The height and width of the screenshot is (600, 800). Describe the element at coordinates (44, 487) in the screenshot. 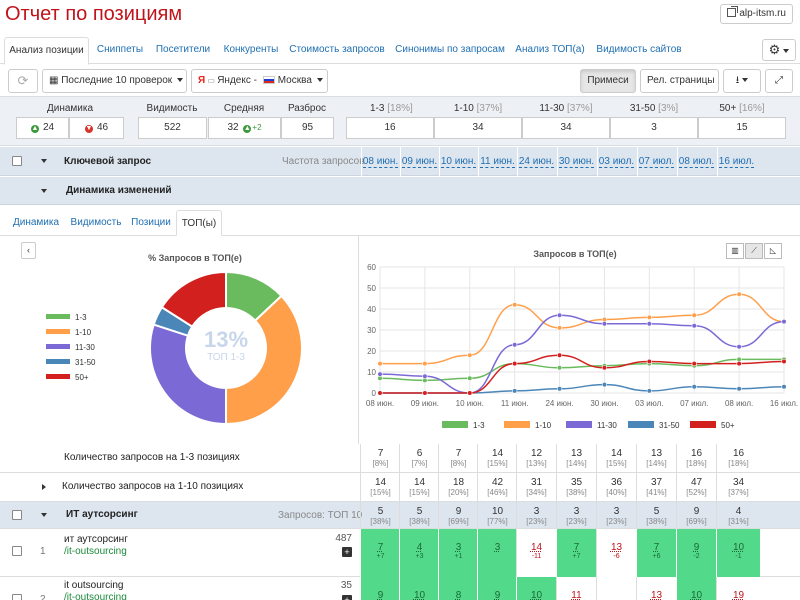

I see `chevron-right-icon` at that location.